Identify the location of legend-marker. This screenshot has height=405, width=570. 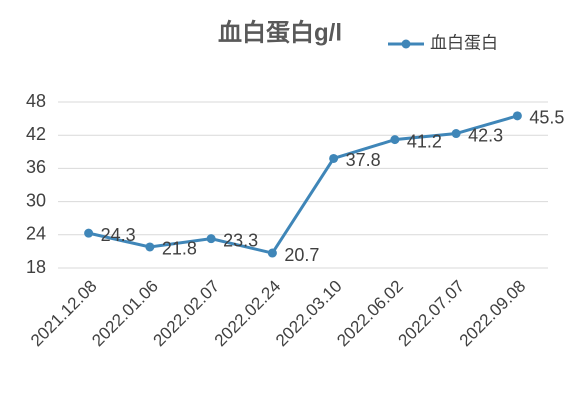
(406, 44).